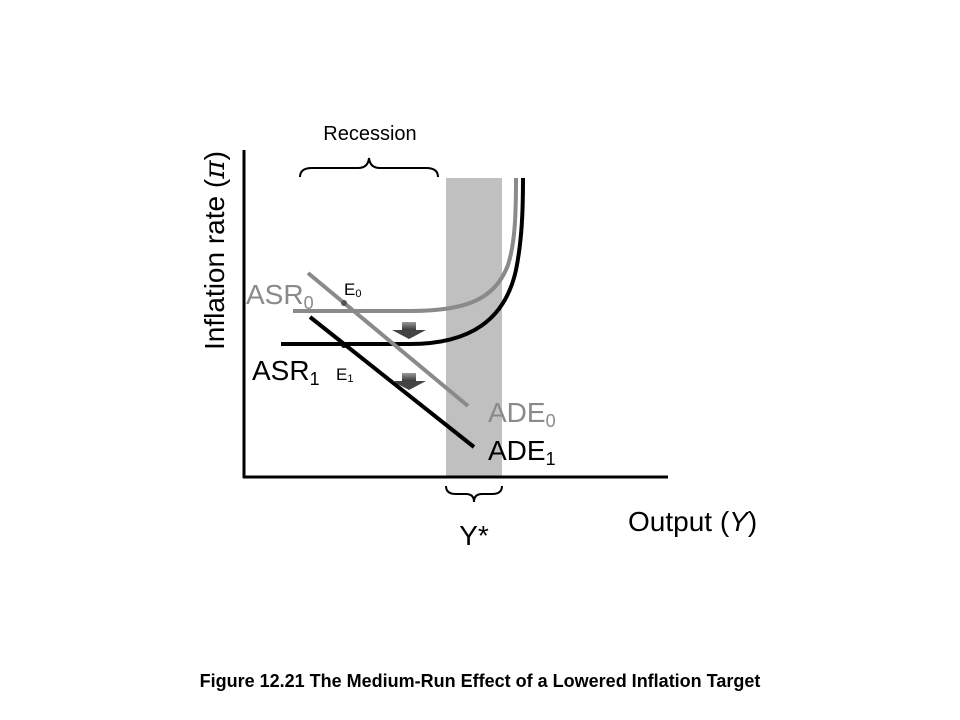  What do you see at coordinates (352, 290) in the screenshot?
I see `e0-label: E0` at bounding box center [352, 290].